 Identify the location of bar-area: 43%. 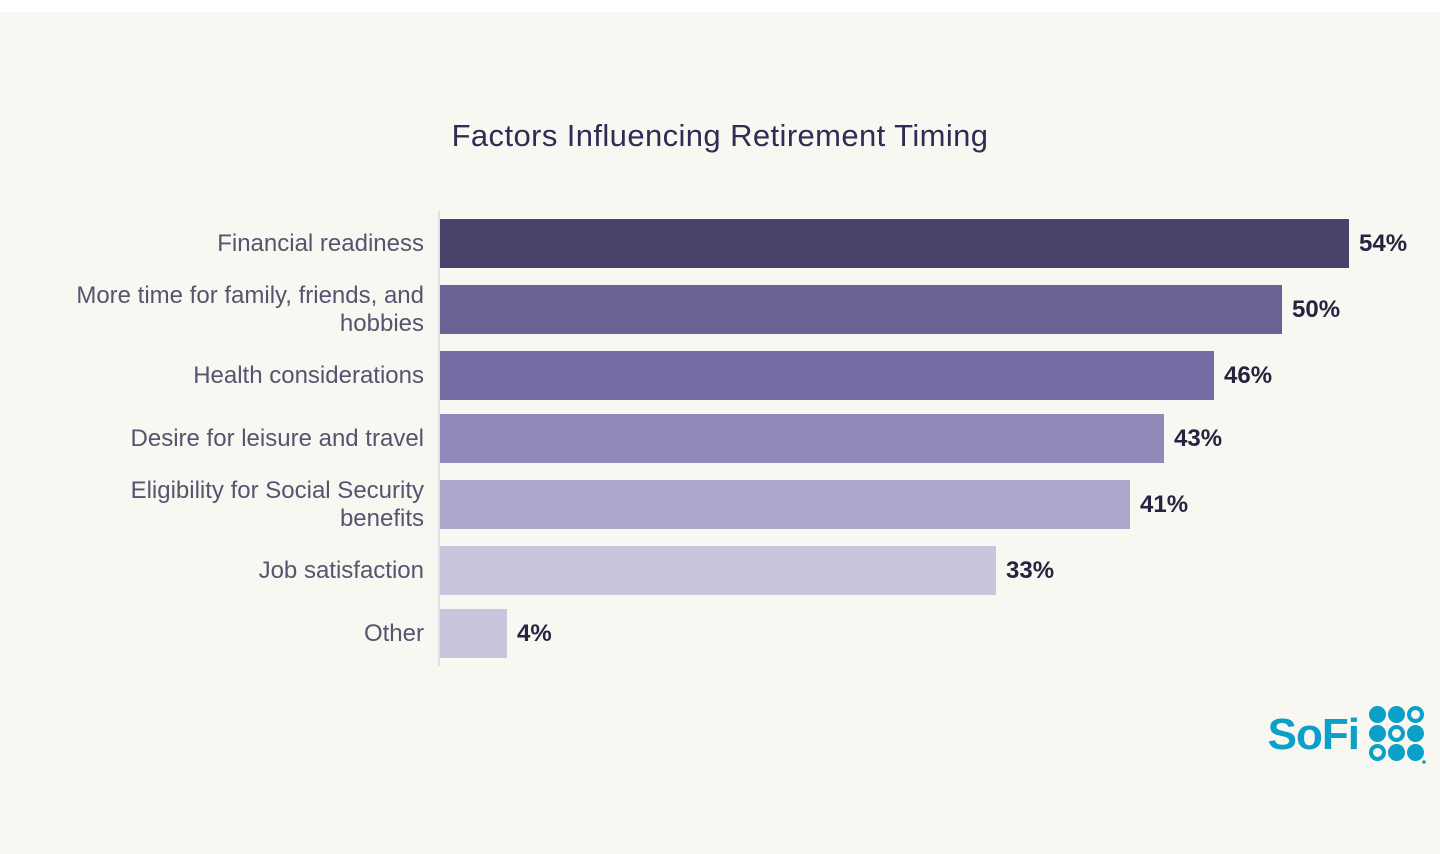
(831, 439).